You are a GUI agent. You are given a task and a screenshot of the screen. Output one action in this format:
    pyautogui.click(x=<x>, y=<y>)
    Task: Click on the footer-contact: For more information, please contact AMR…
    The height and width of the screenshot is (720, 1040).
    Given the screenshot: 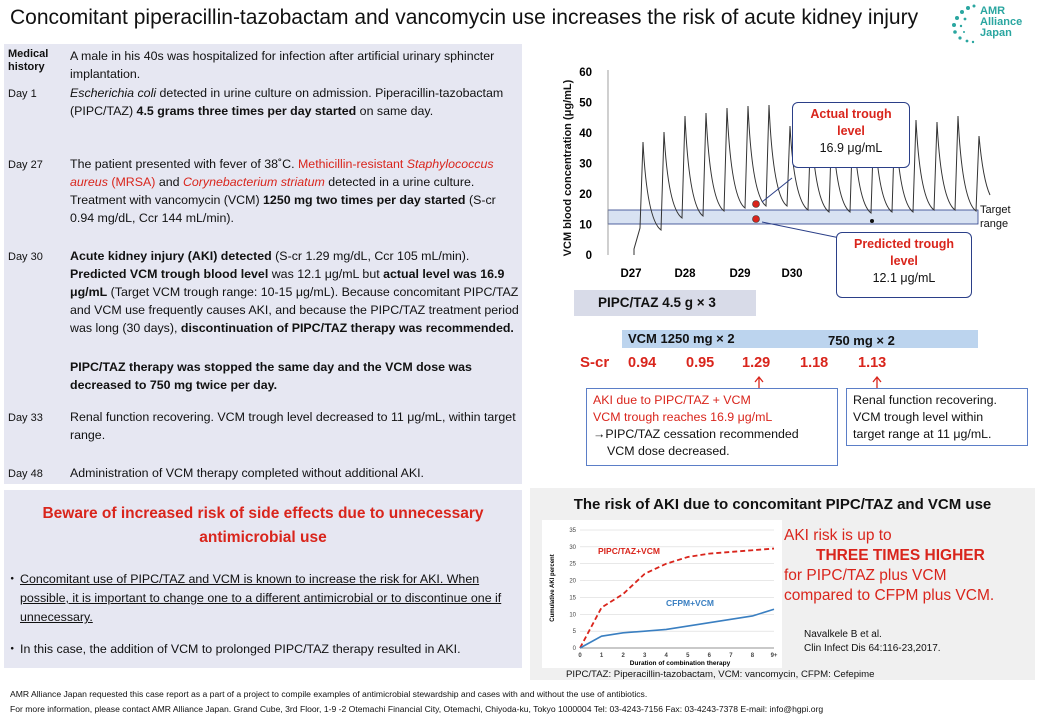 What is the action you would take?
    pyautogui.click(x=417, y=709)
    